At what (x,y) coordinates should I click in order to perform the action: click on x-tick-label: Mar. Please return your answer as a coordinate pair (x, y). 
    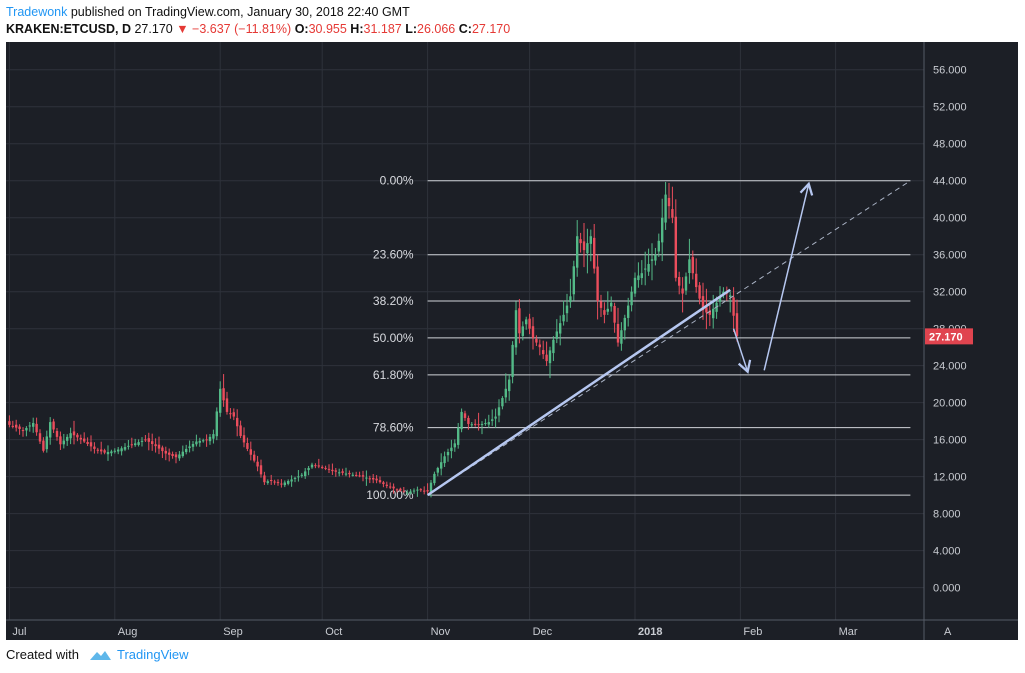
    Looking at the image, I should click on (848, 632).